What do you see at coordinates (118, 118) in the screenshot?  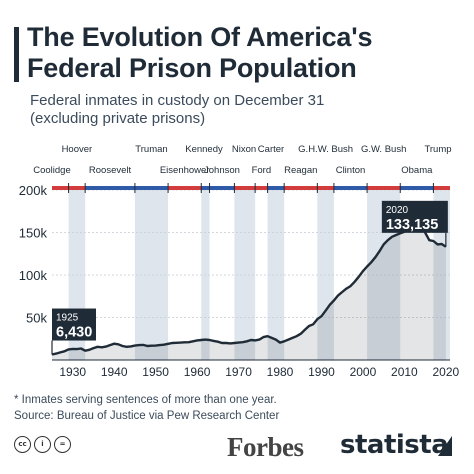 I see `subtitle-line-2: (excluding private prisons)` at bounding box center [118, 118].